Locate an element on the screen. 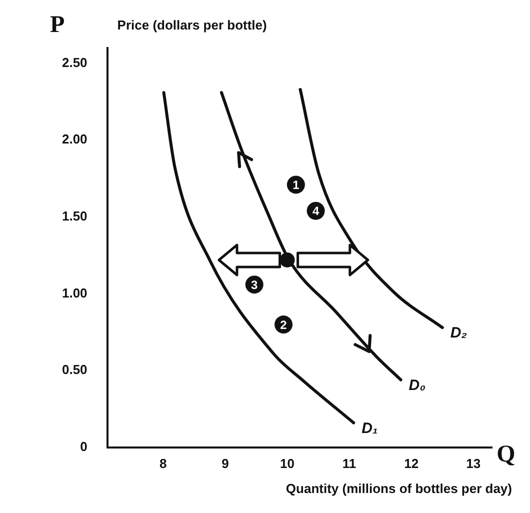 The image size is (530, 513). series-label: D₁ is located at coordinates (370, 428).